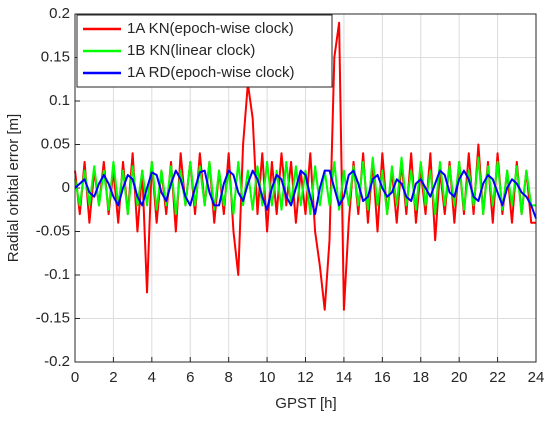 Image resolution: width=550 pixels, height=424 pixels. I want to click on x-tick-label: 18, so click(420, 377).